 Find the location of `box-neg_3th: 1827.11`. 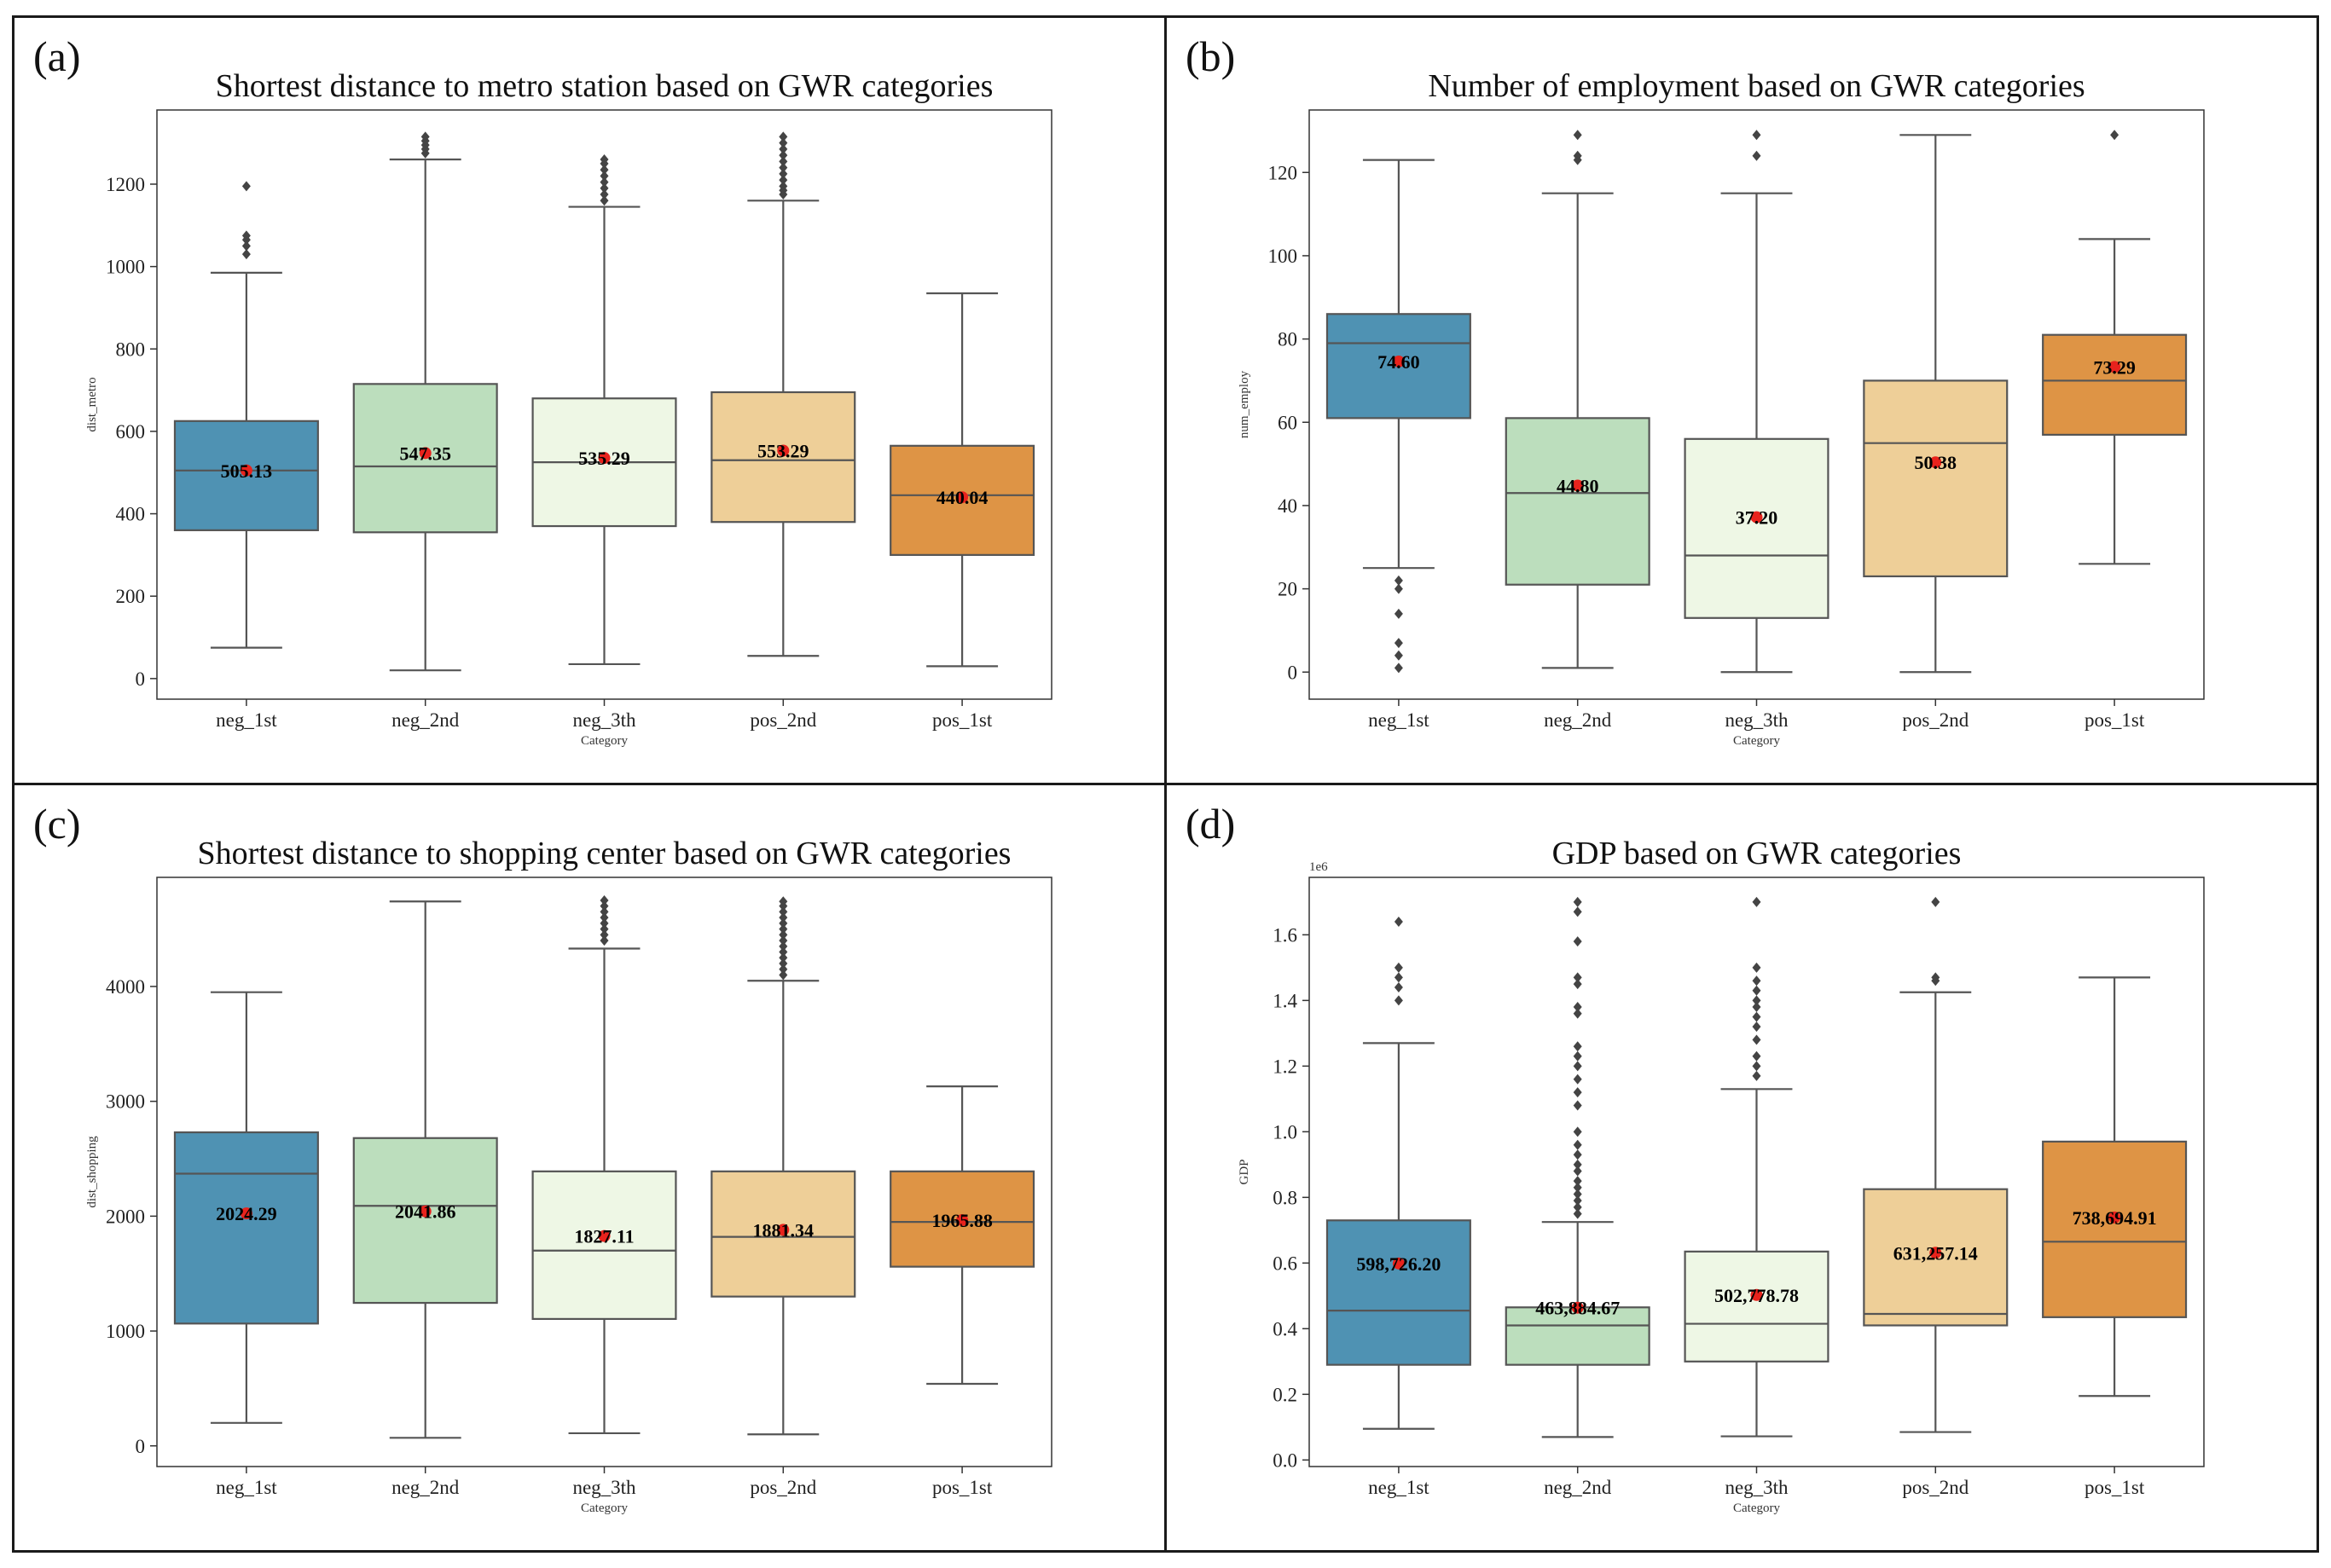

box-neg_3th: 1827.11 is located at coordinates (604, 1165).